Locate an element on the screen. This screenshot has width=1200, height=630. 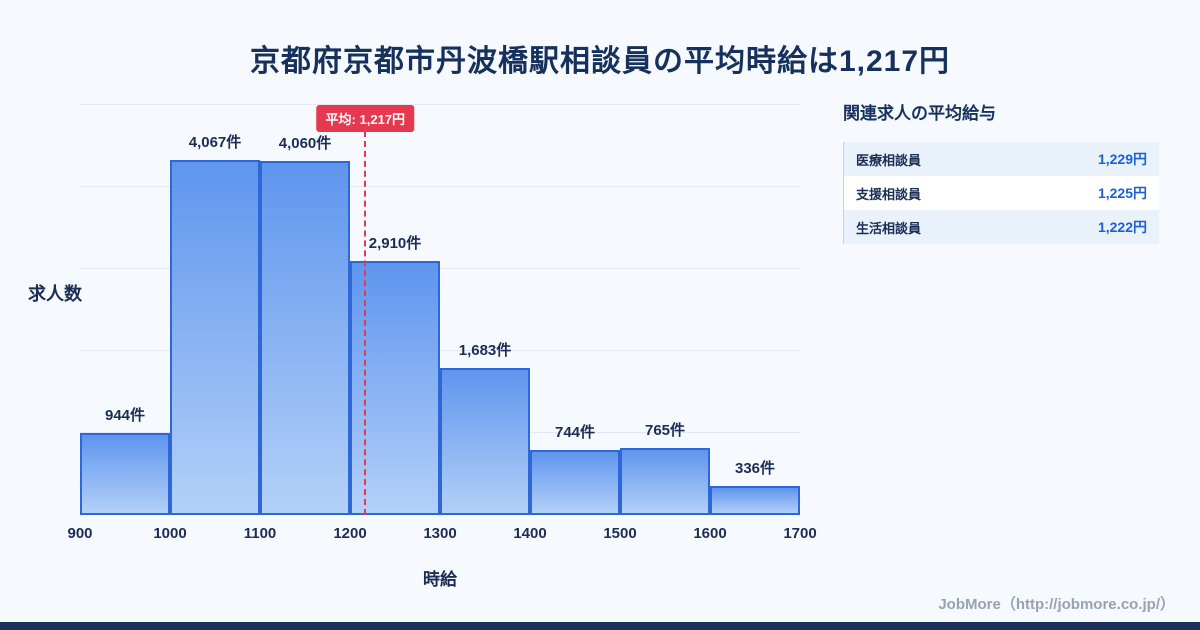
panel-heading: 関連求人の平均給与 is located at coordinates (919, 113).